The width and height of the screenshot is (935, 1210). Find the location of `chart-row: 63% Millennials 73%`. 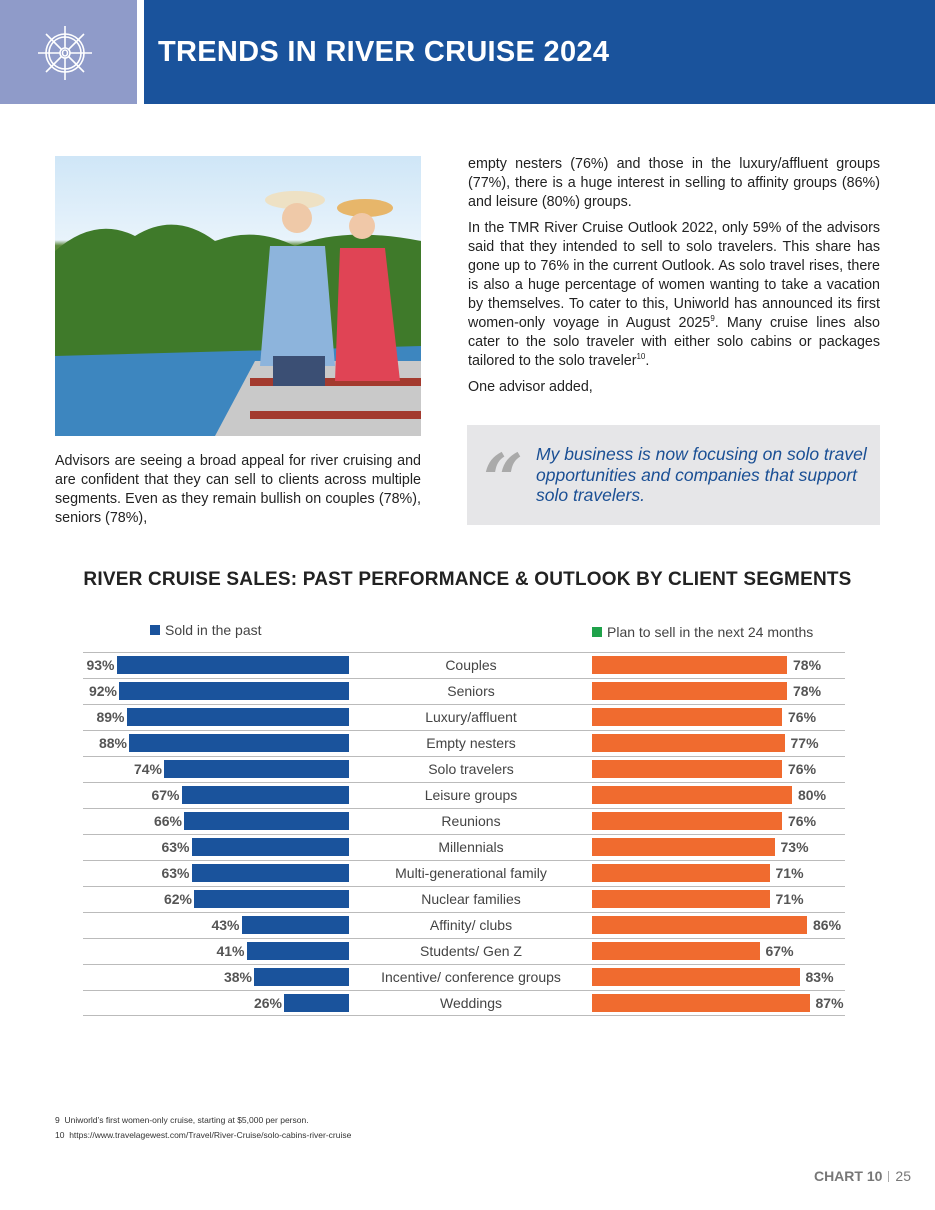

chart-row: 63% Millennials 73% is located at coordinates (464, 847).